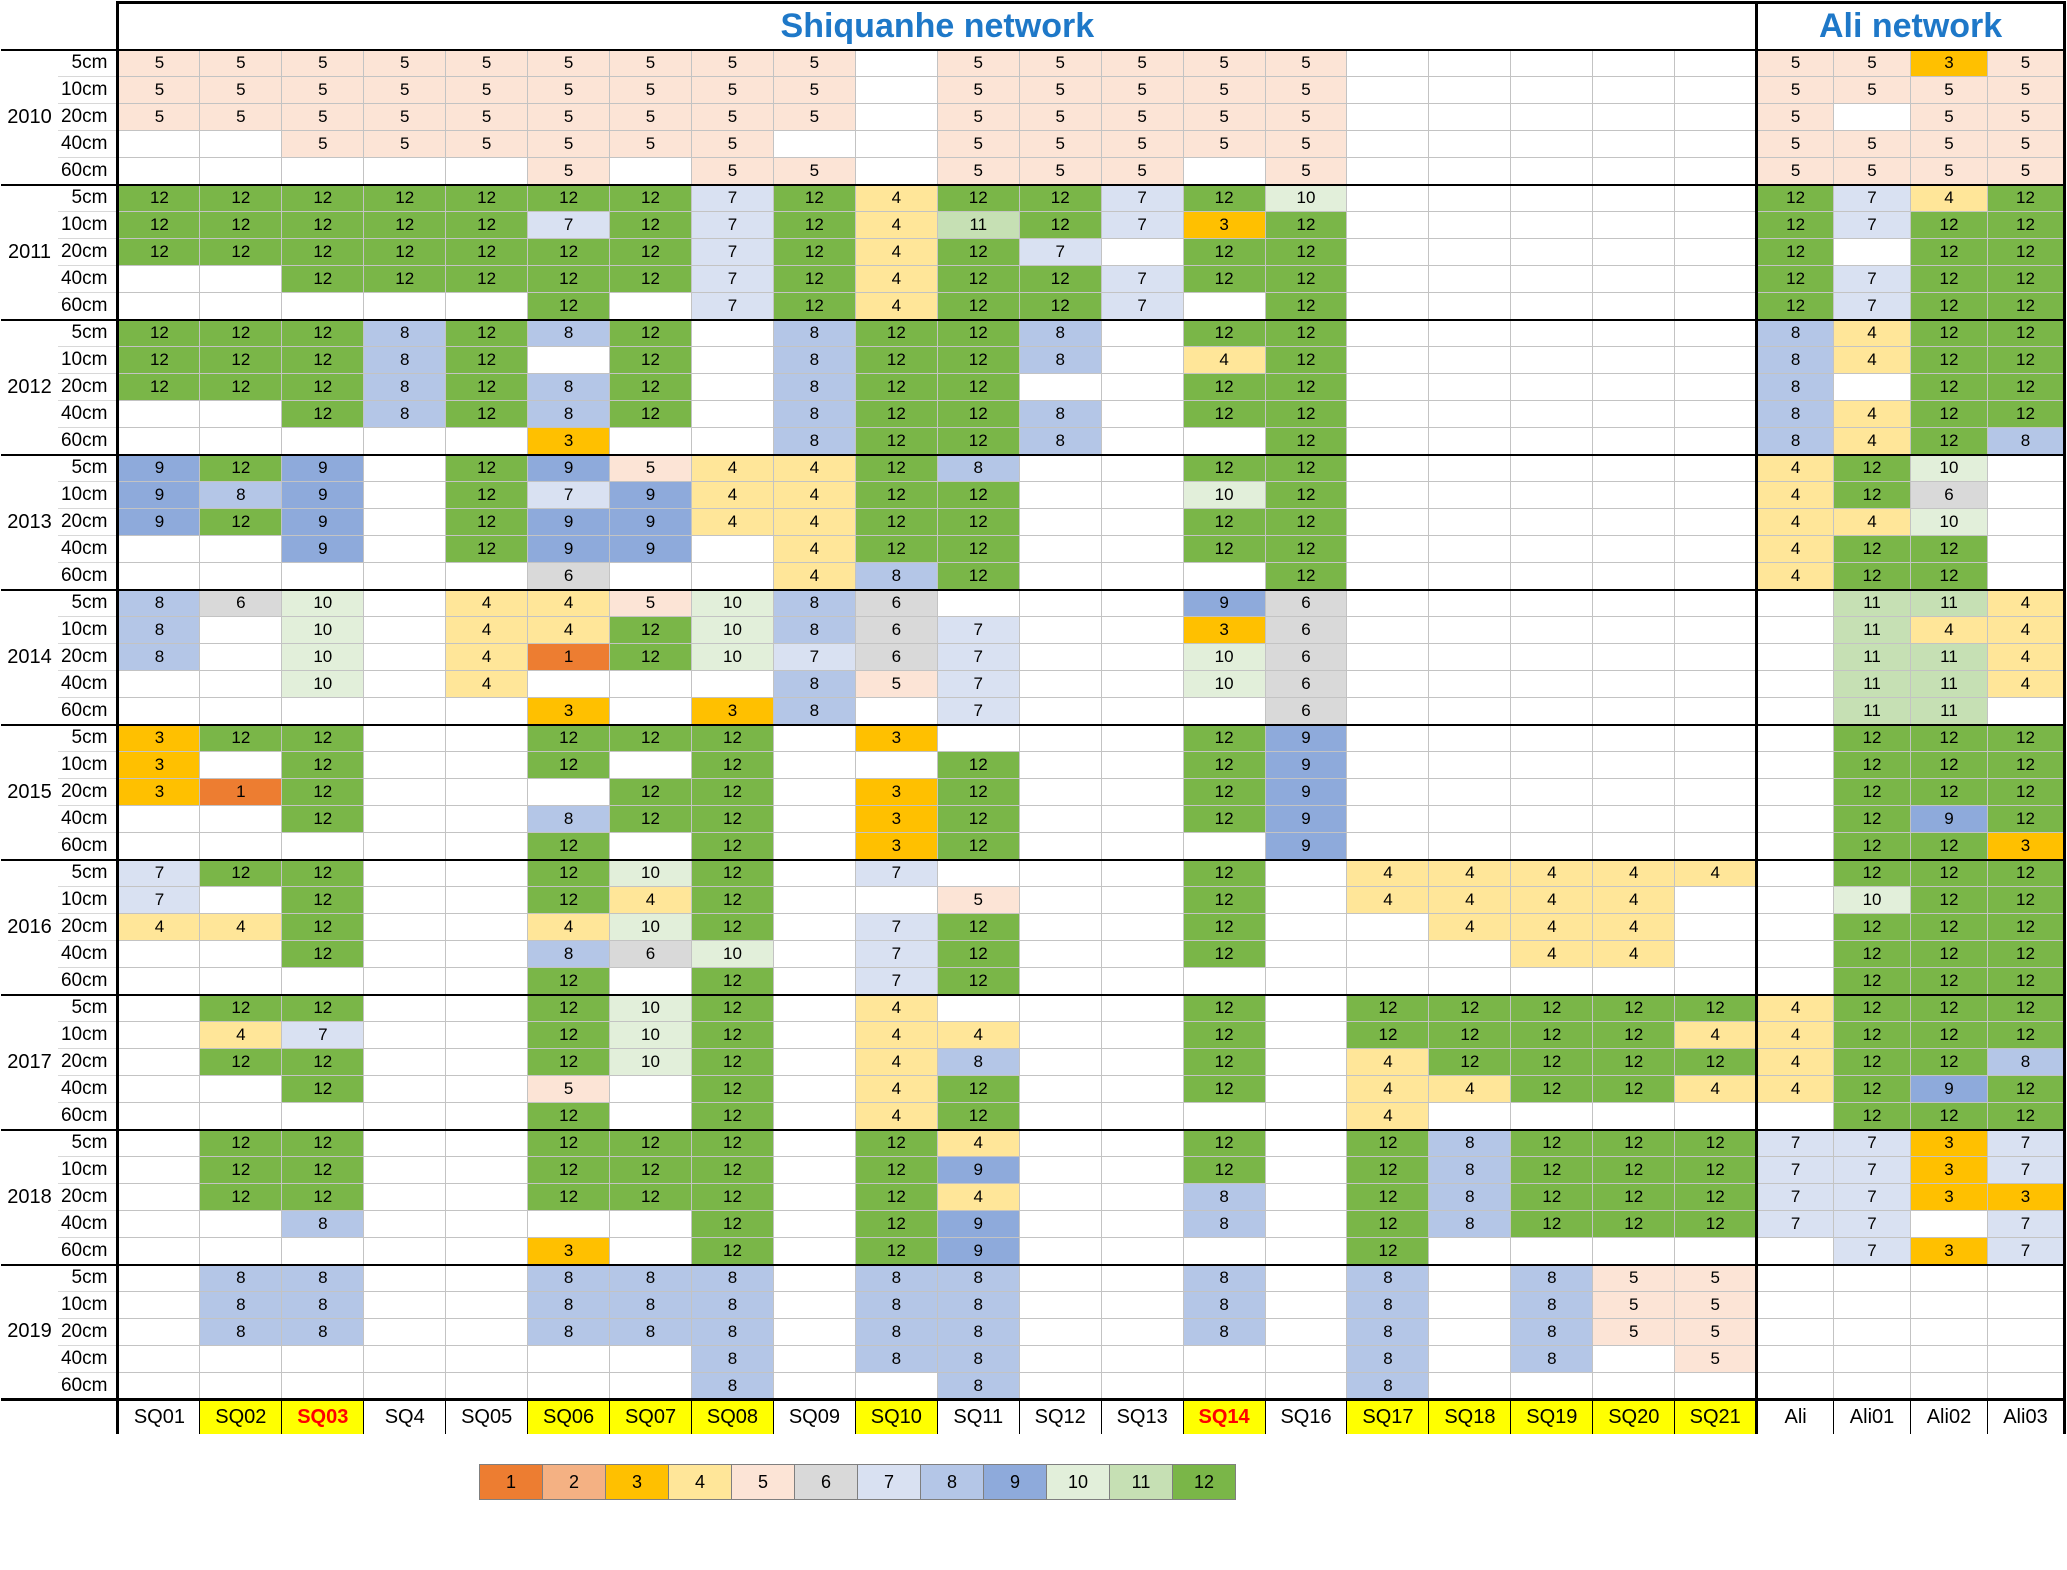 Image resolution: width=2067 pixels, height=1570 pixels. Describe the element at coordinates (88, 279) in the screenshot. I see `depth-label-2011-40cm: 40cm` at that location.